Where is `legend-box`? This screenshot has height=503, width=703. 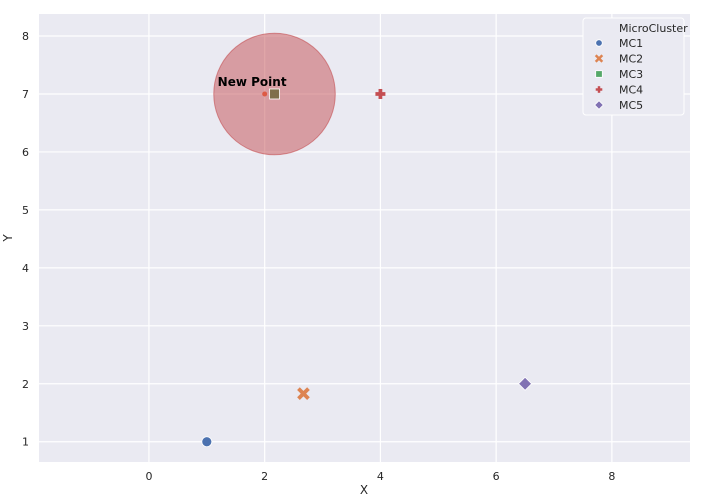 legend-box is located at coordinates (633, 66).